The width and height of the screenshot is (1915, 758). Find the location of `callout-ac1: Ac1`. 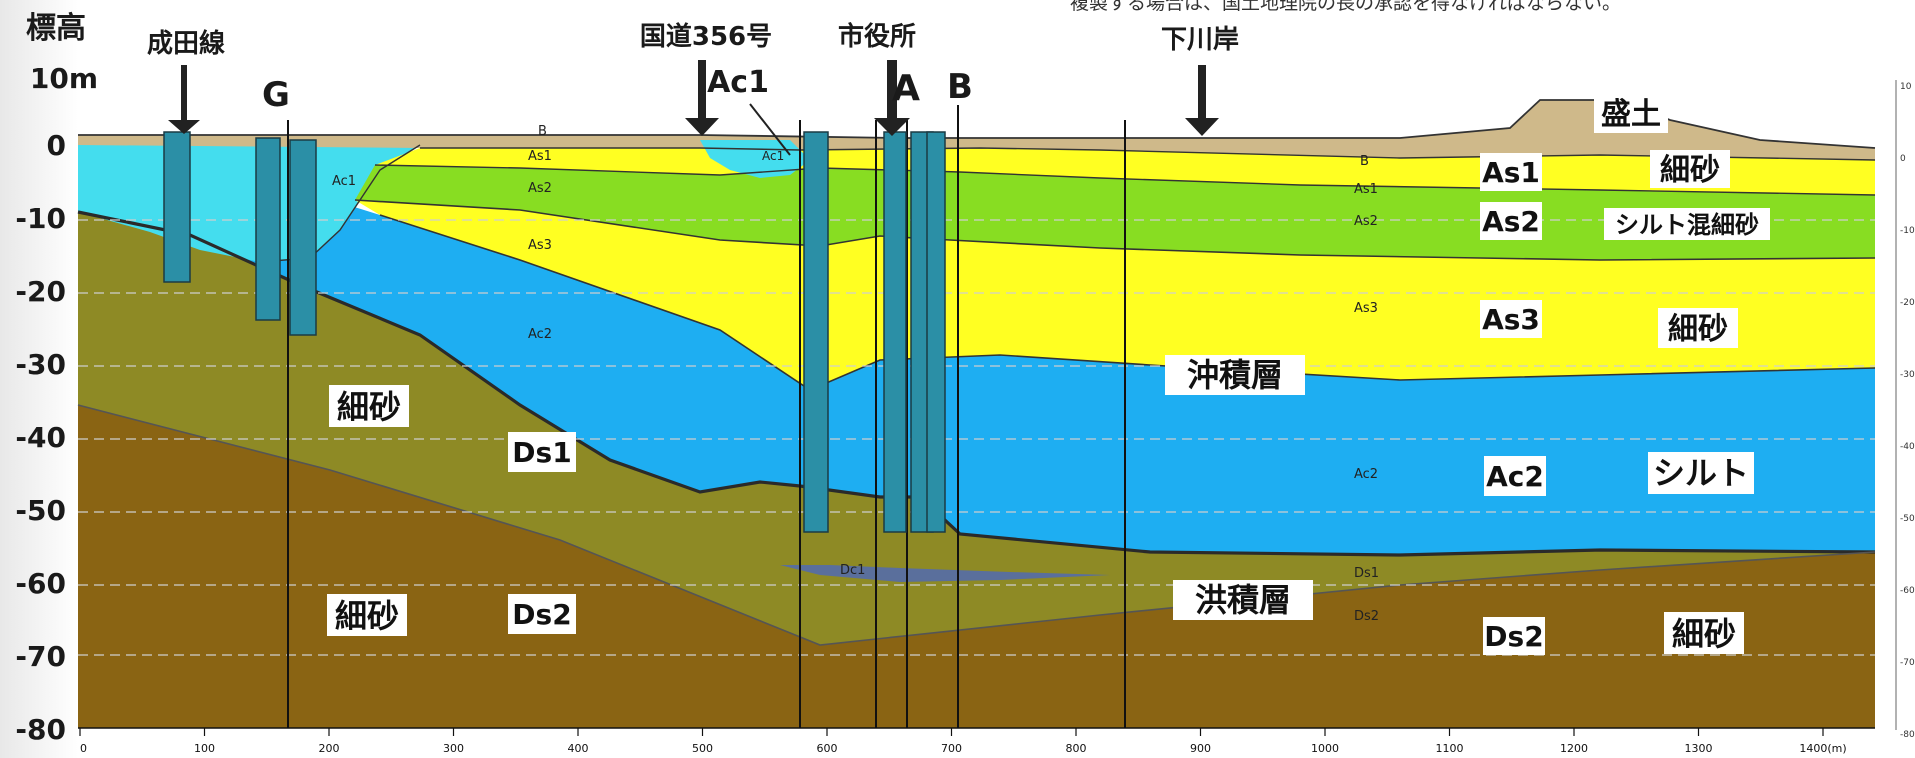

callout-ac1: Ac1 is located at coordinates (738, 82).